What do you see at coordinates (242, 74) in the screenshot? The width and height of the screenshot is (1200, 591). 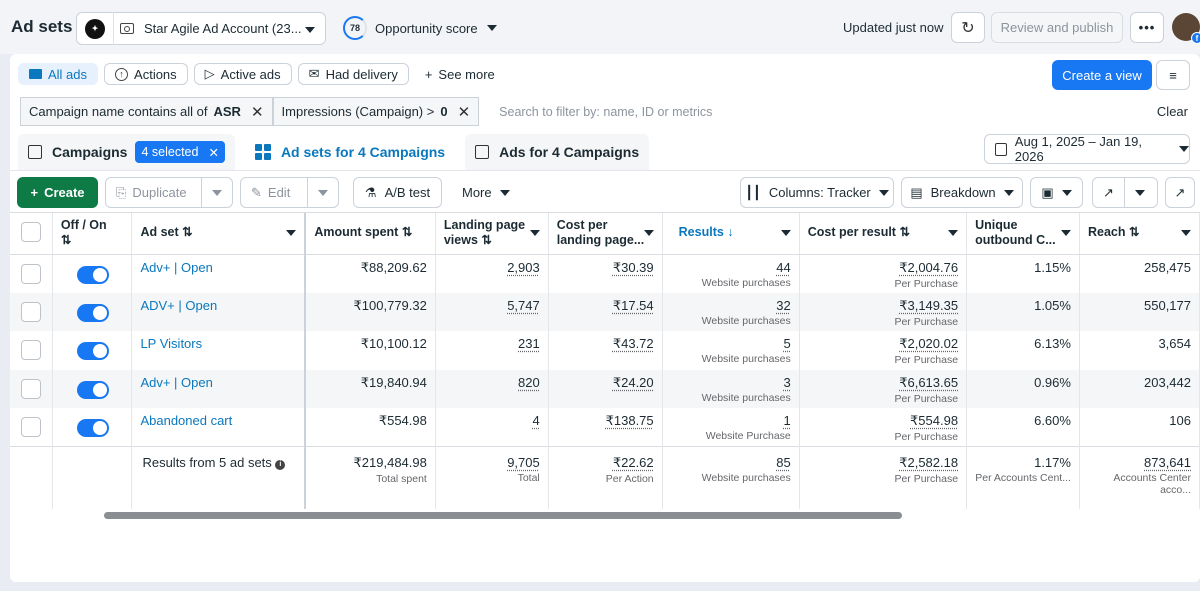 I see `tab-active-ads: ▷ Active ads` at bounding box center [242, 74].